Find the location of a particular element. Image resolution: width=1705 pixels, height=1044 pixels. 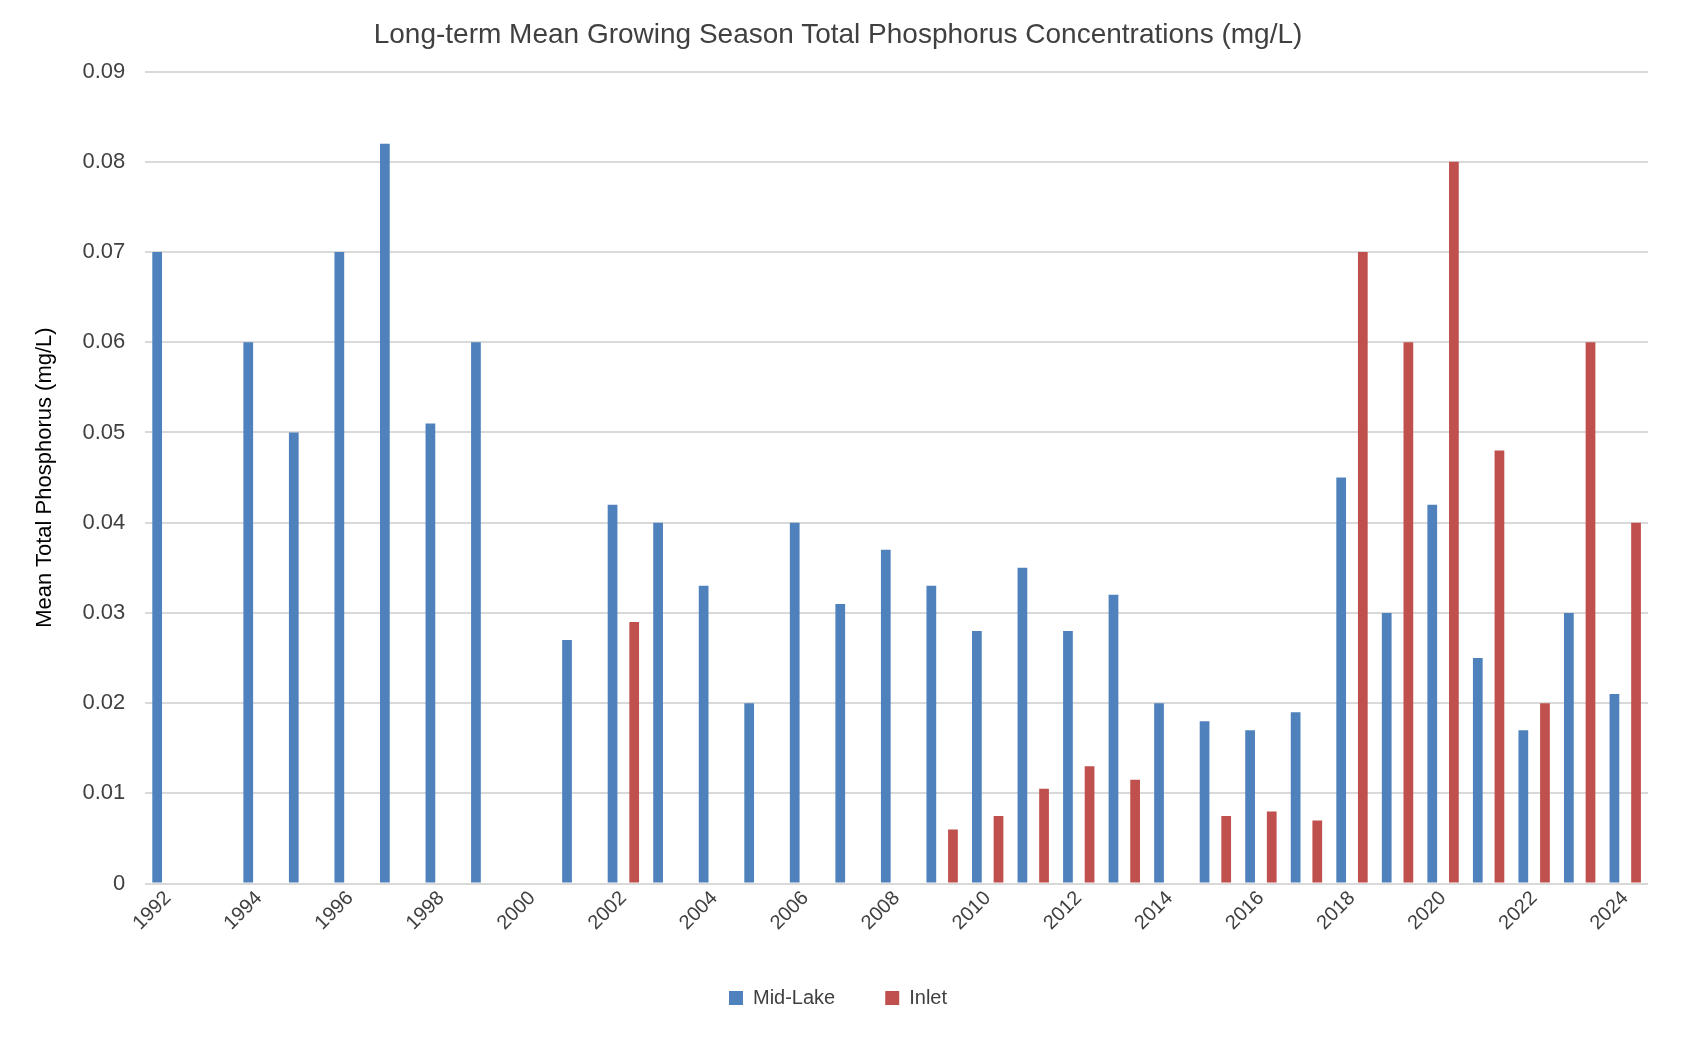

y-tick-label: 0.08 is located at coordinates (104, 160).